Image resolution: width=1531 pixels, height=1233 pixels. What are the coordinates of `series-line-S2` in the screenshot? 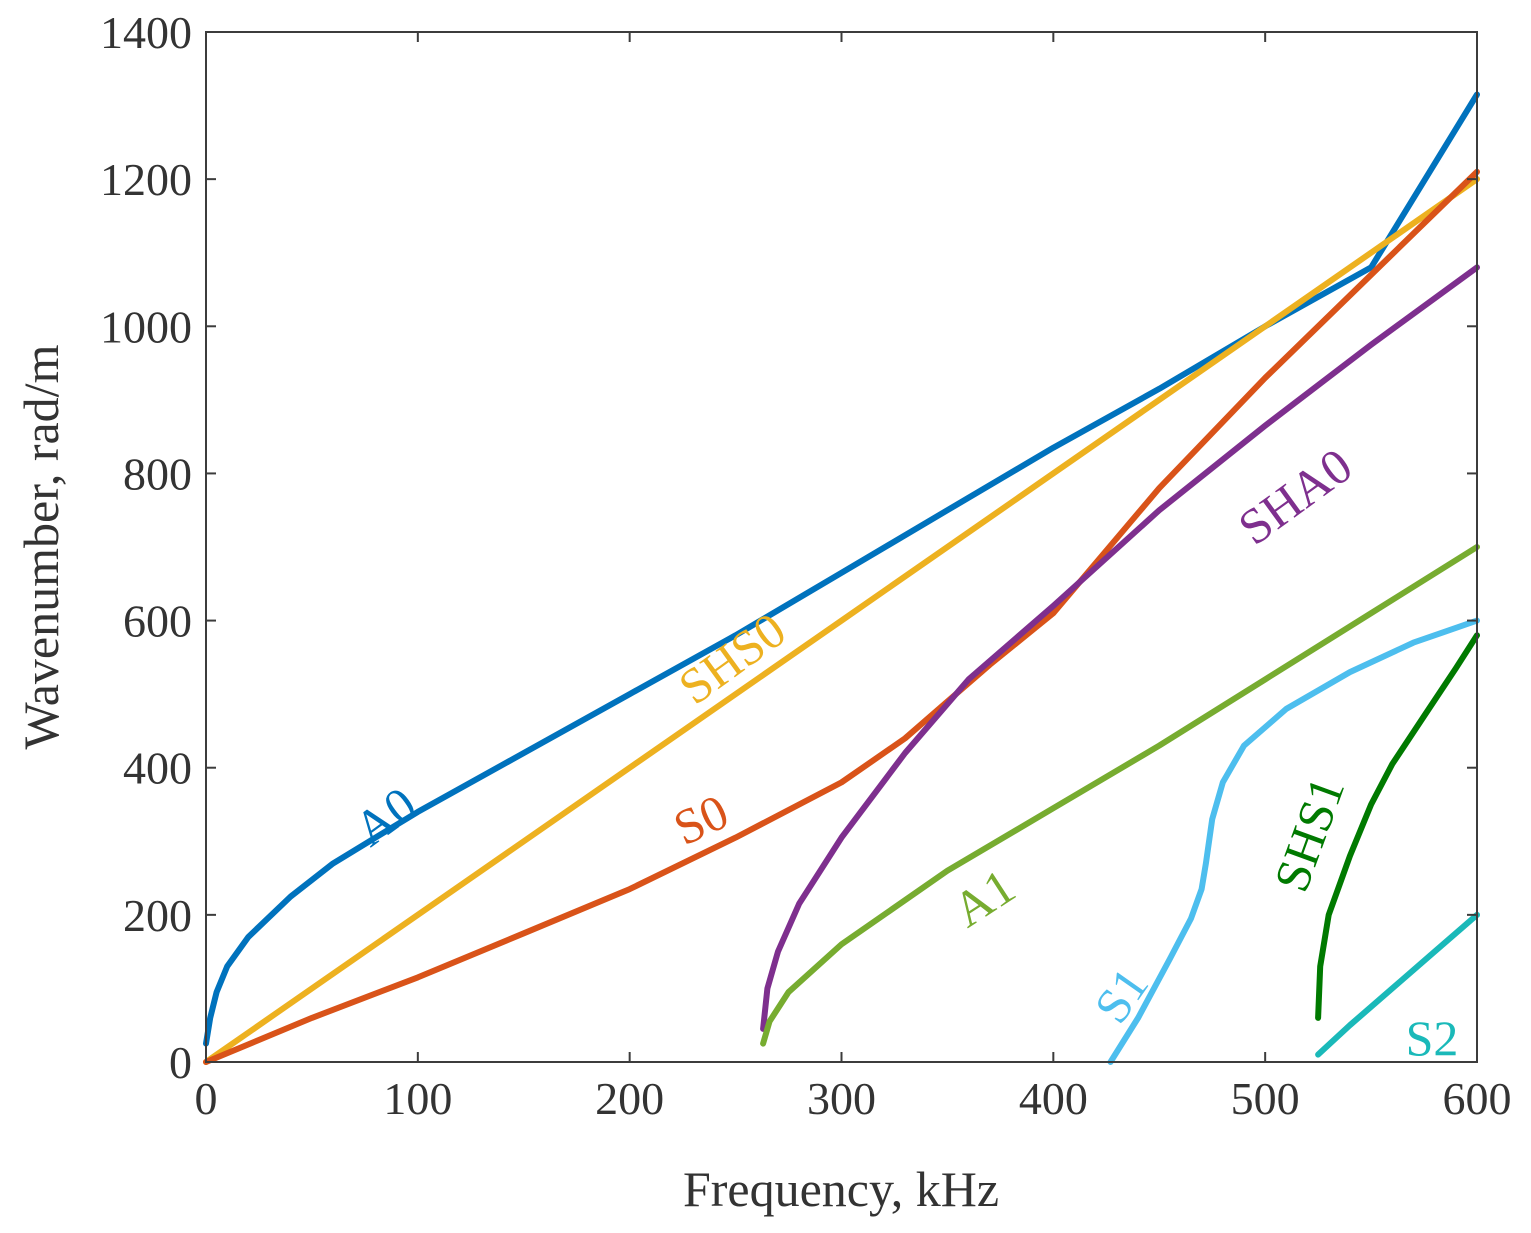 It's located at (1397, 984).